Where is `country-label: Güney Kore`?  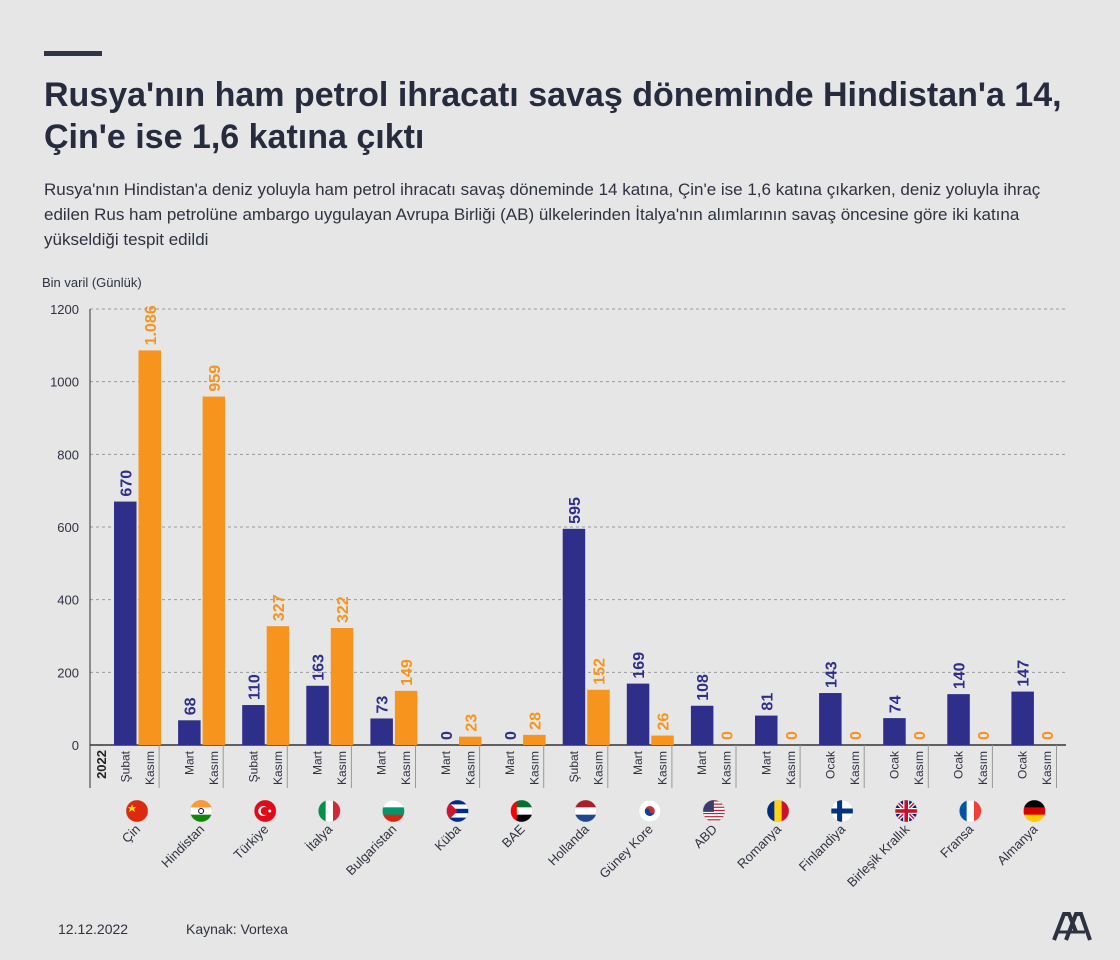 country-label: Güney Kore is located at coordinates (626, 852).